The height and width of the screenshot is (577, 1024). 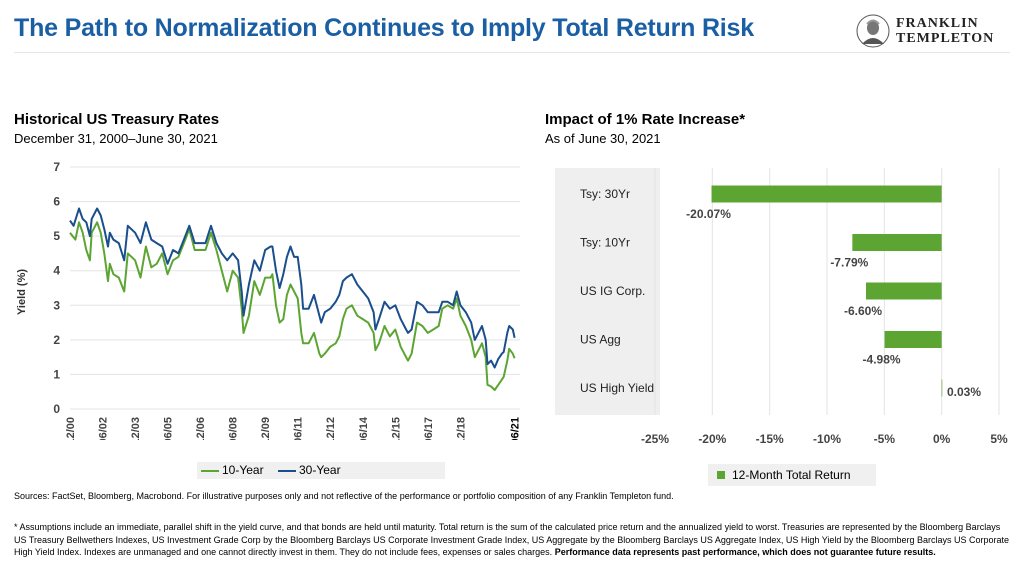 I want to click on category-label-panel, so click(x=607, y=291).